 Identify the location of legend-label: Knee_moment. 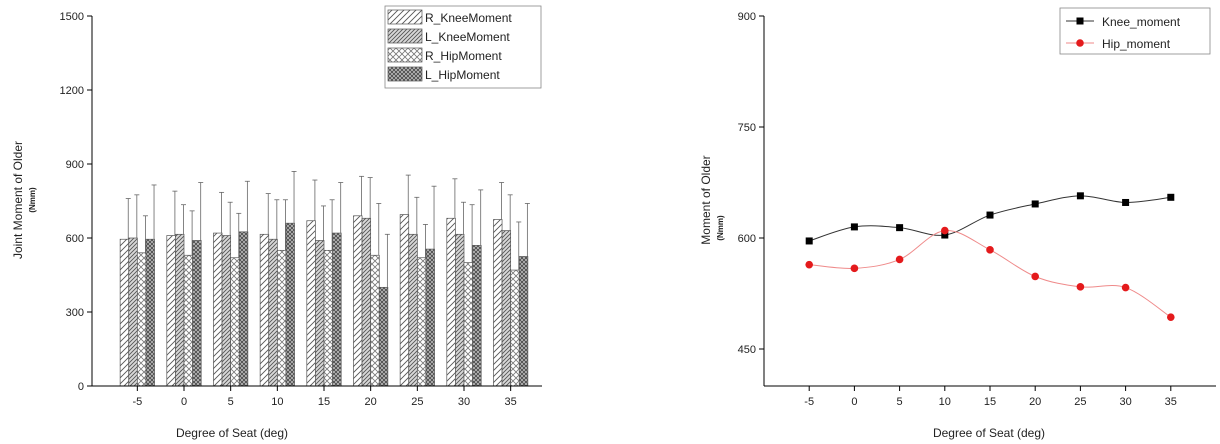
(1141, 22).